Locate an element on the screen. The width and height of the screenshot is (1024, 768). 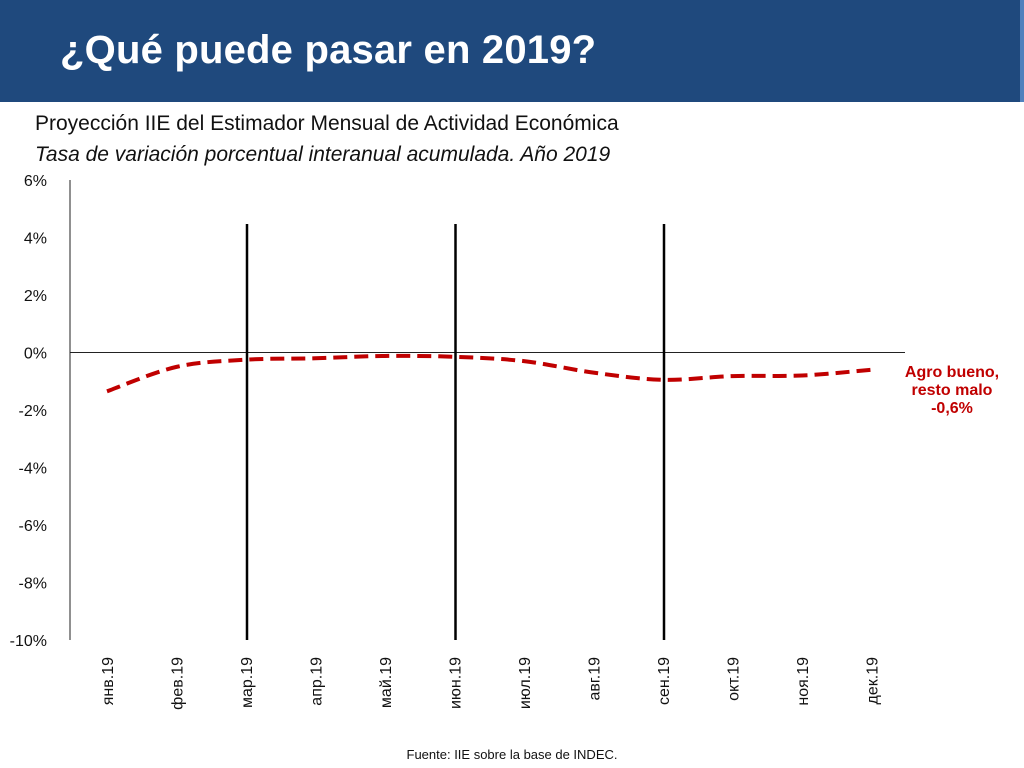
y-tick-label: 4% is located at coordinates (35, 239).